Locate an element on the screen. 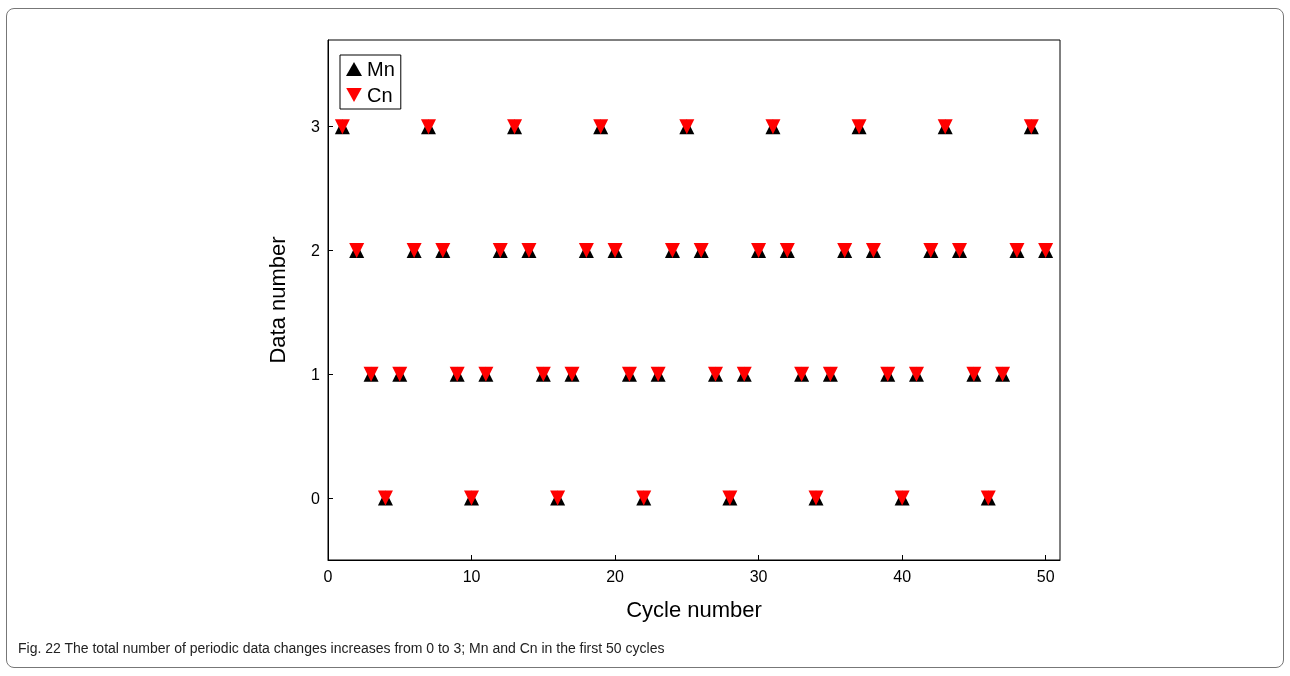  y-tick-label: 2 is located at coordinates (316, 250).